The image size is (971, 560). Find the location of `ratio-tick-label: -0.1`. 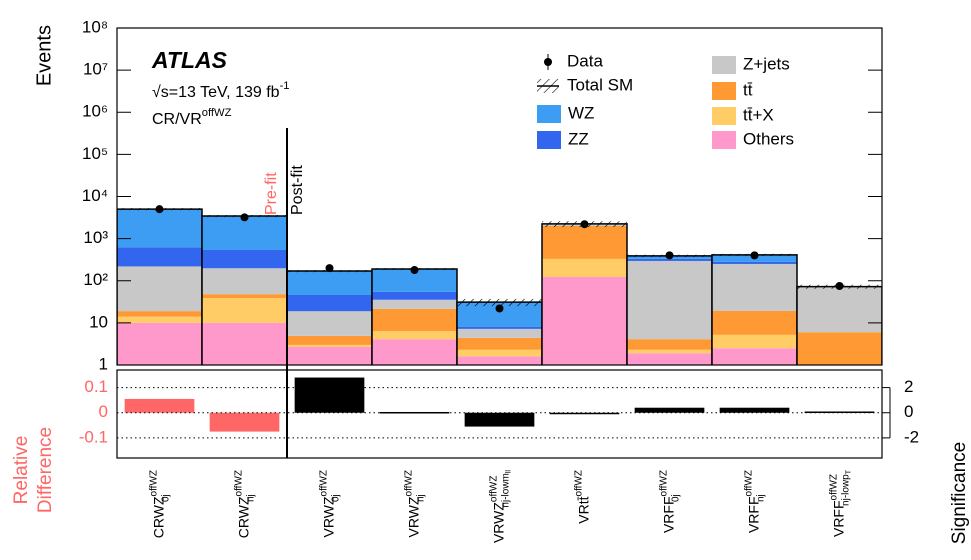

ratio-tick-label: -0.1 is located at coordinates (93, 436).